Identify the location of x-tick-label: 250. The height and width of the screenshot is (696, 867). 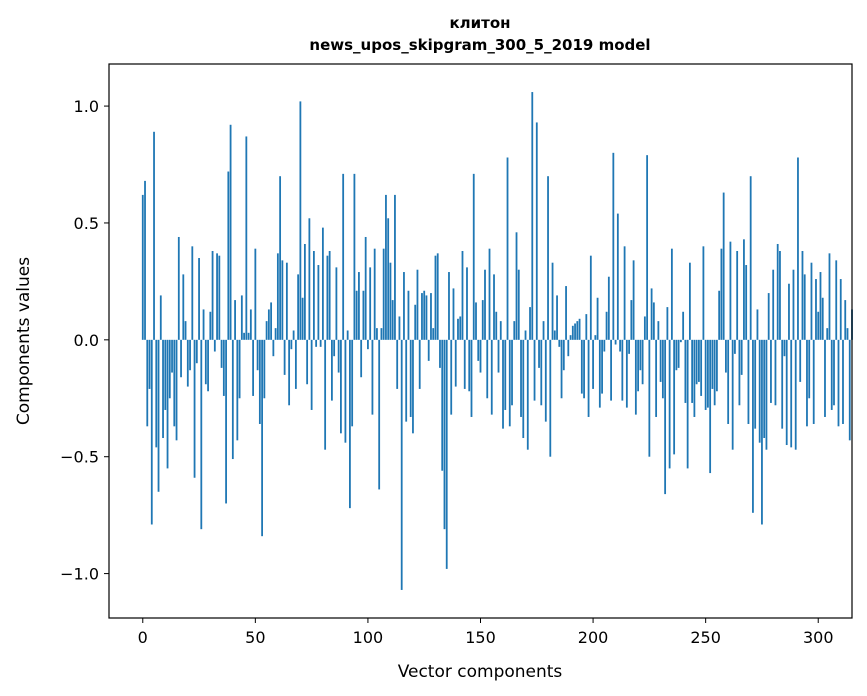
(705, 637).